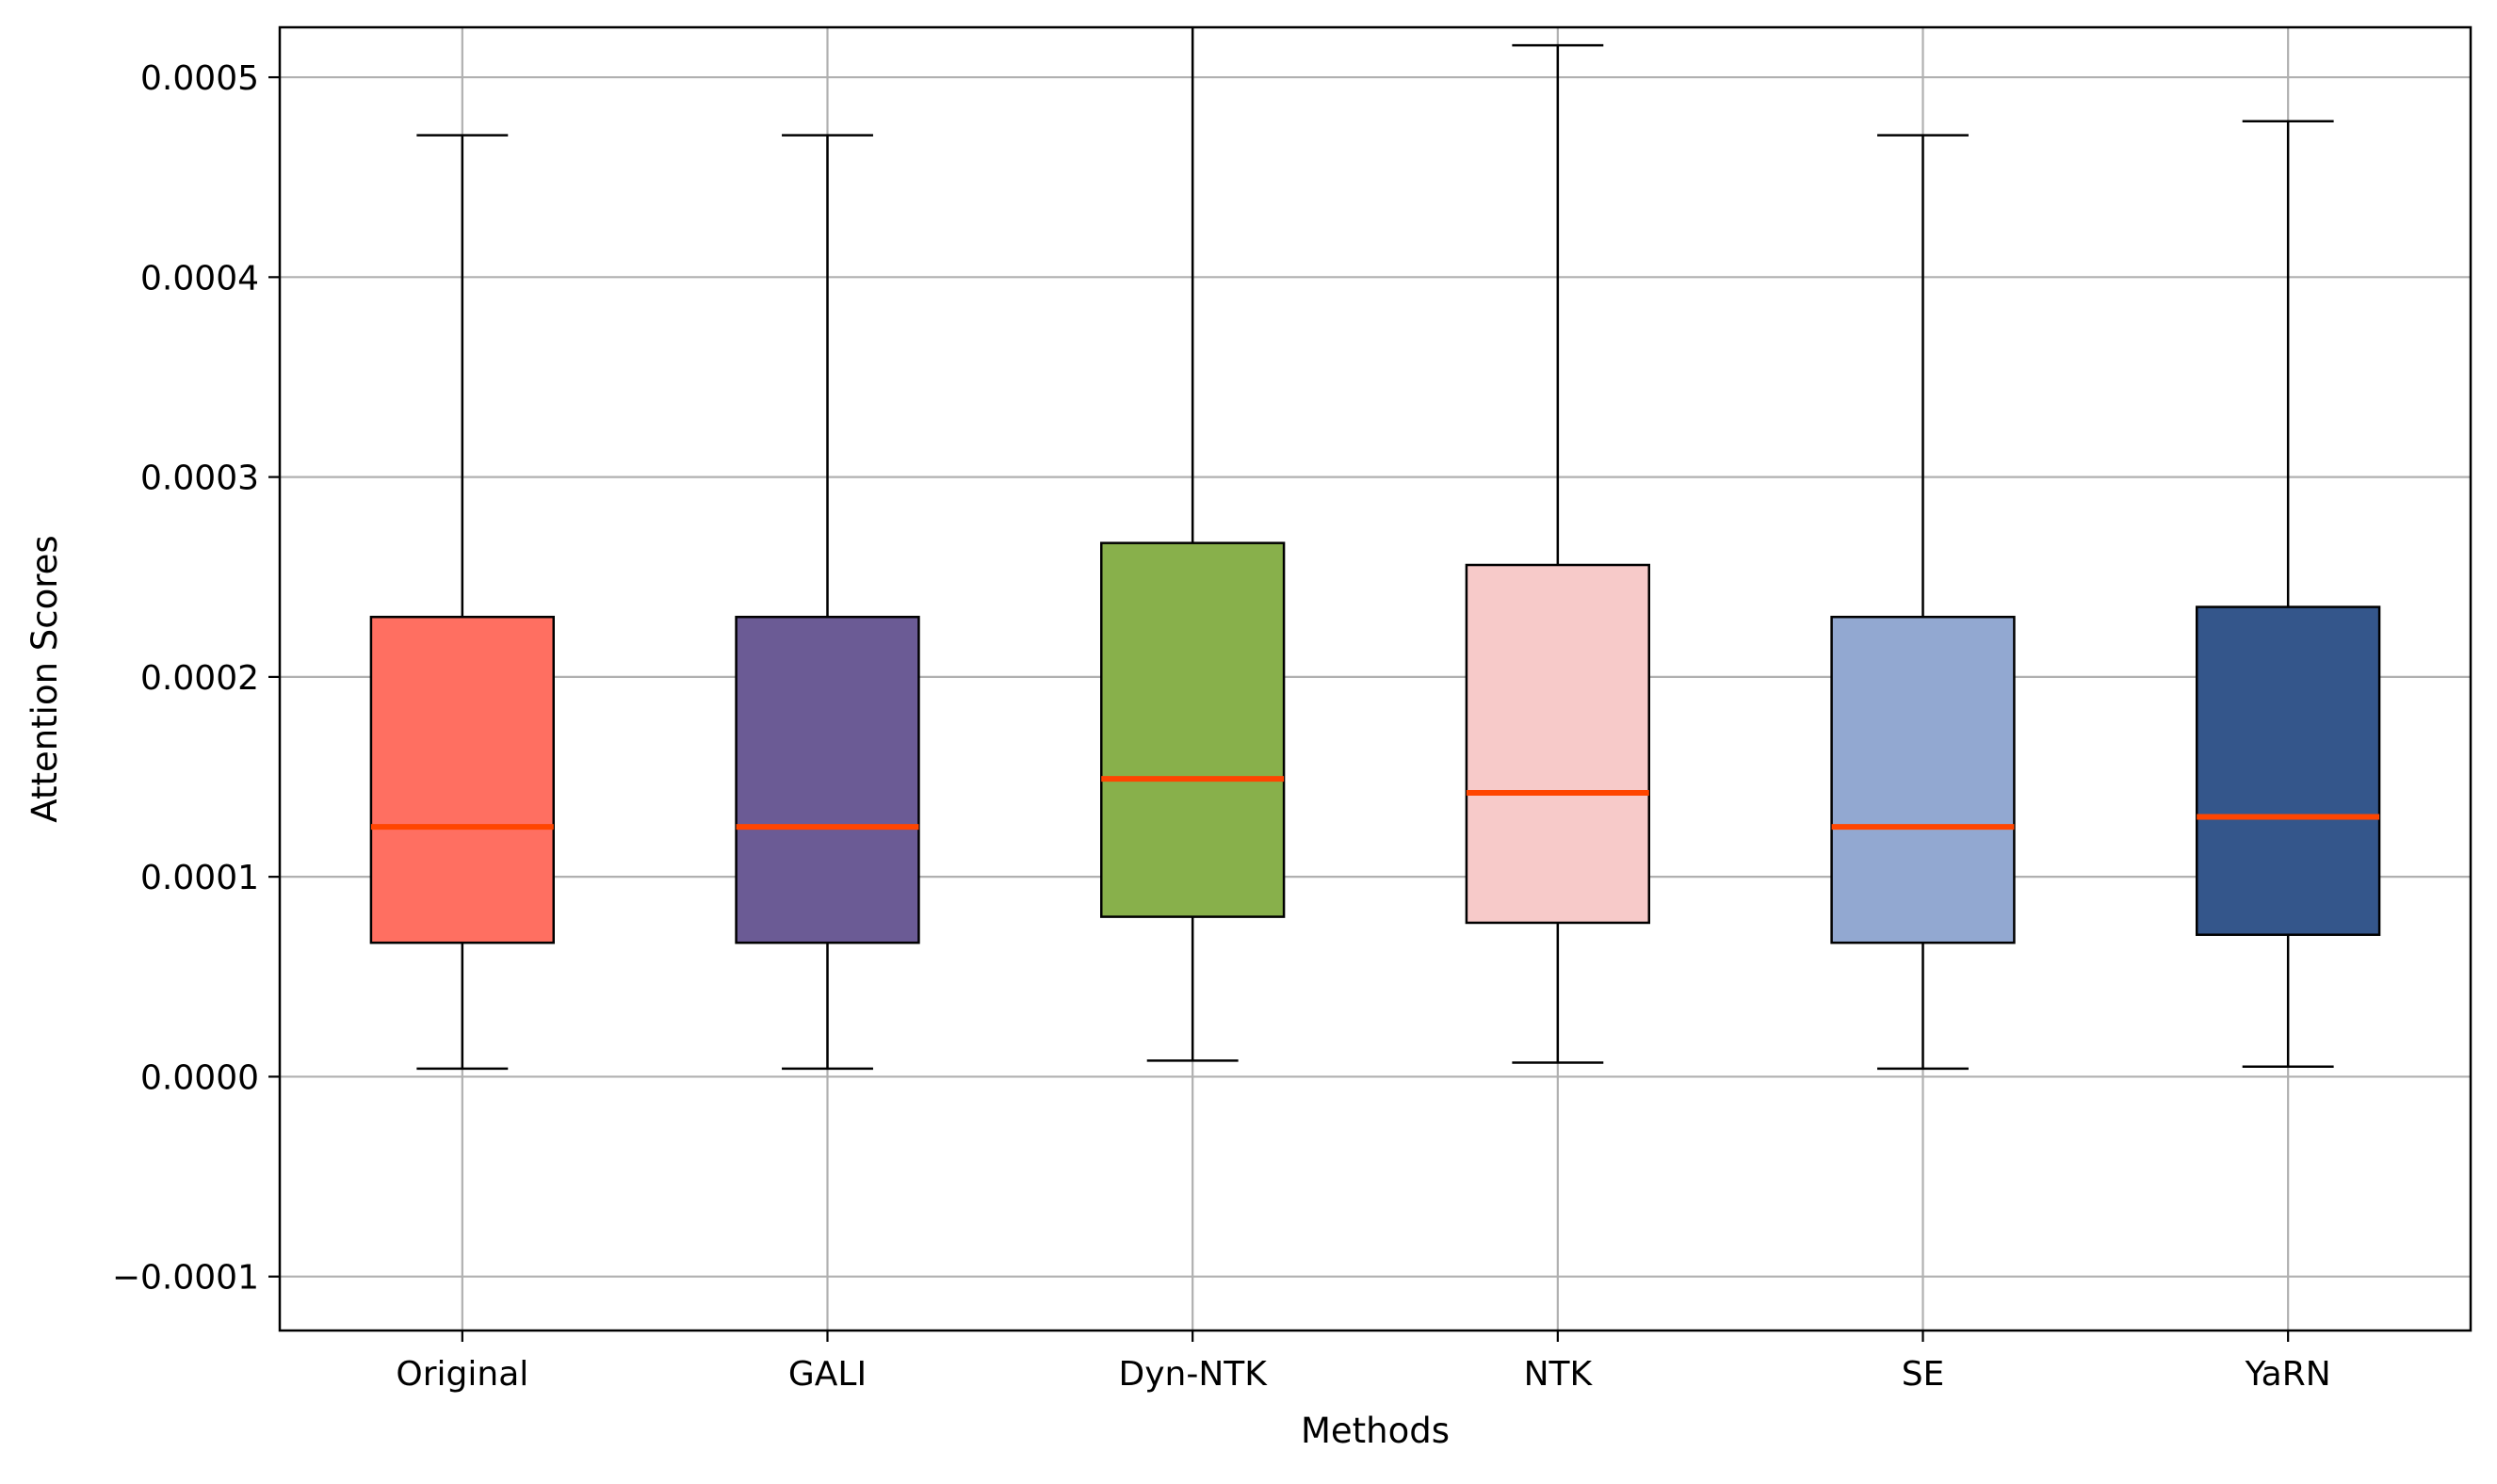 This screenshot has width=2497, height=1484. I want to click on box-gali, so click(827, 602).